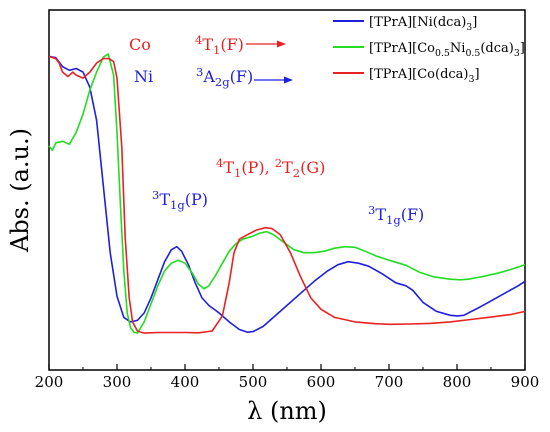  I want to click on label-co-transition: 4T1(F), so click(219, 45).